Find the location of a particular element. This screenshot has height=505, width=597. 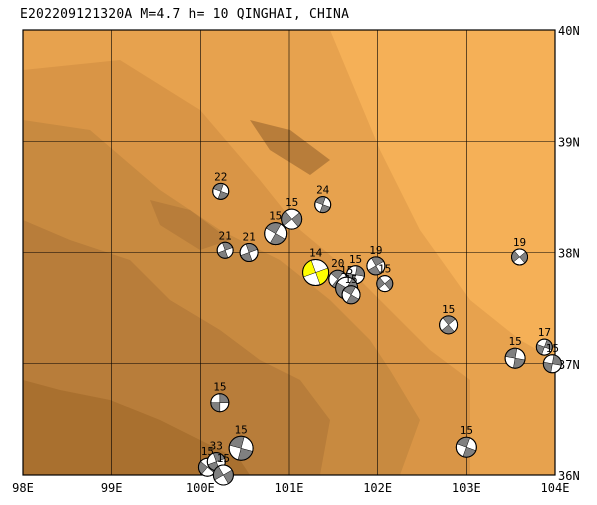

lon-tick-label: 103E is located at coordinates (466, 488).